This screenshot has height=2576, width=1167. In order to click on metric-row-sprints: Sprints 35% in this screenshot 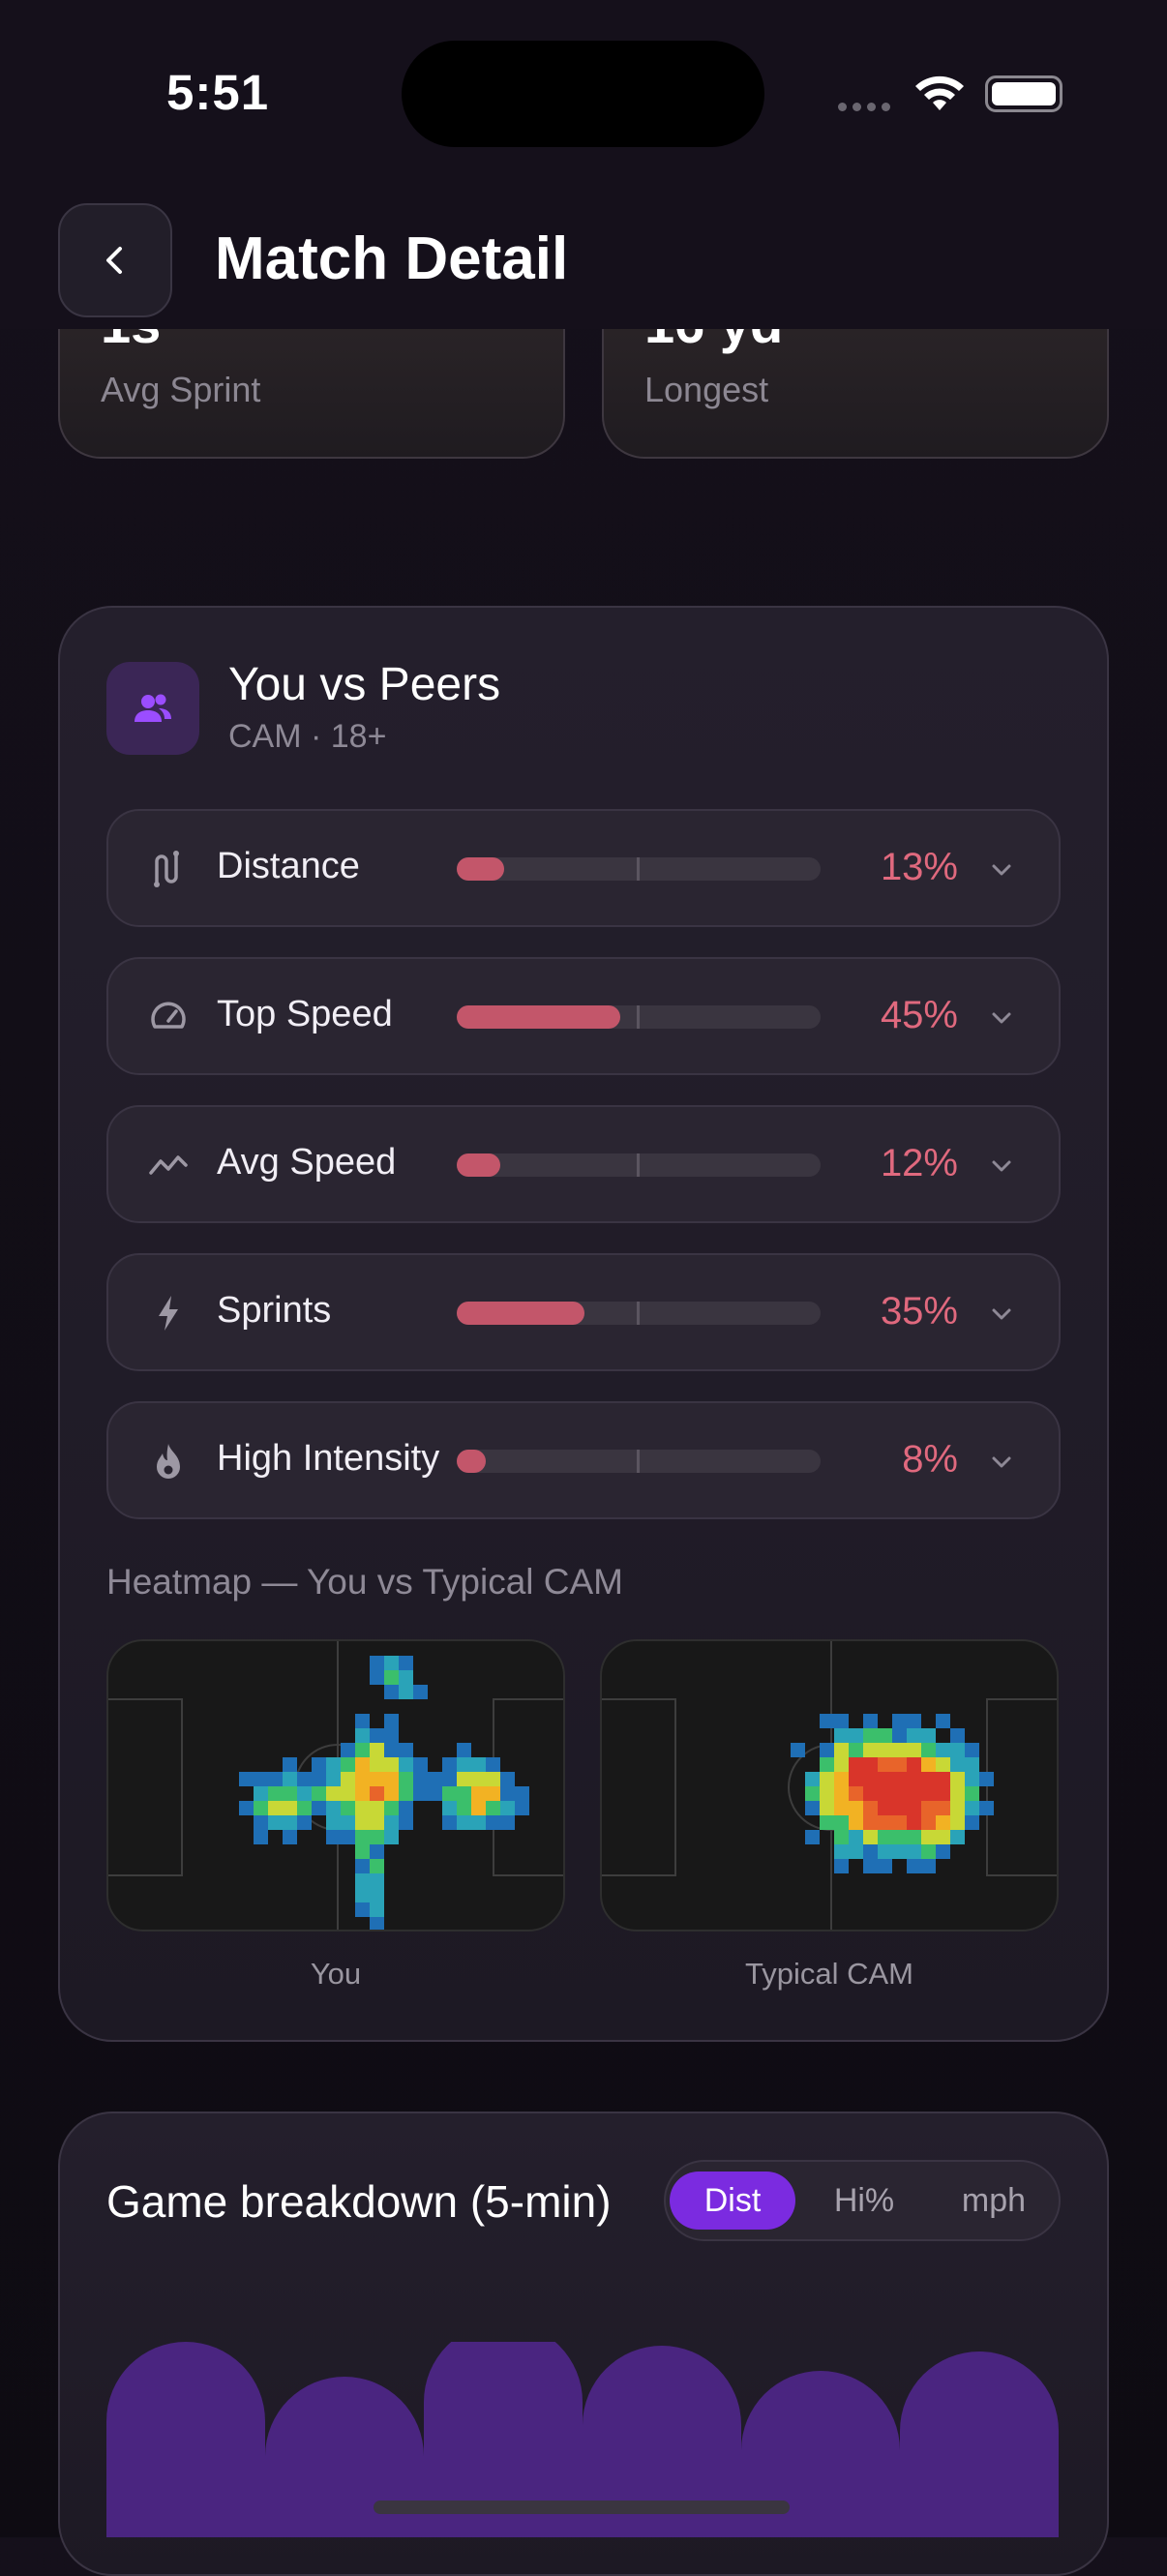, I will do `click(583, 1312)`.